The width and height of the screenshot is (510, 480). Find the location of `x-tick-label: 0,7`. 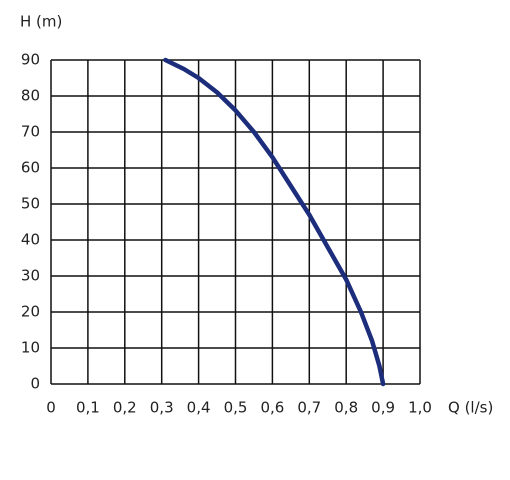

x-tick-label: 0,7 is located at coordinates (309, 408).